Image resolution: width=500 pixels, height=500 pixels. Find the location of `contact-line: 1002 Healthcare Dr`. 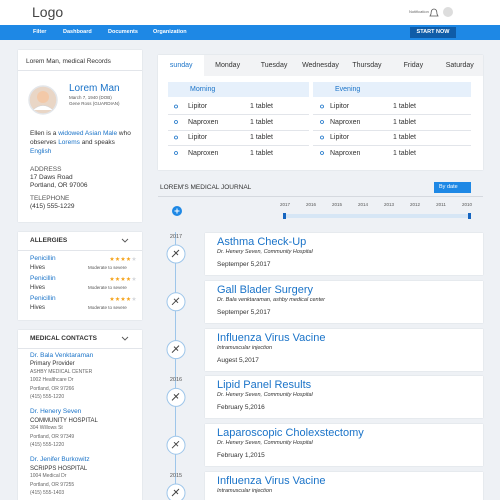

contact-line: 1002 Healthcare Dr is located at coordinates (52, 380).